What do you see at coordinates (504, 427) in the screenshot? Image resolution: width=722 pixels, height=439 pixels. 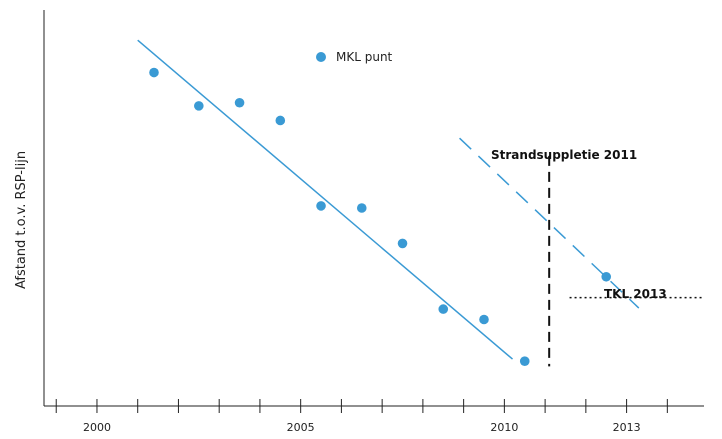 I see `x-tick-label: 2010` at bounding box center [504, 427].